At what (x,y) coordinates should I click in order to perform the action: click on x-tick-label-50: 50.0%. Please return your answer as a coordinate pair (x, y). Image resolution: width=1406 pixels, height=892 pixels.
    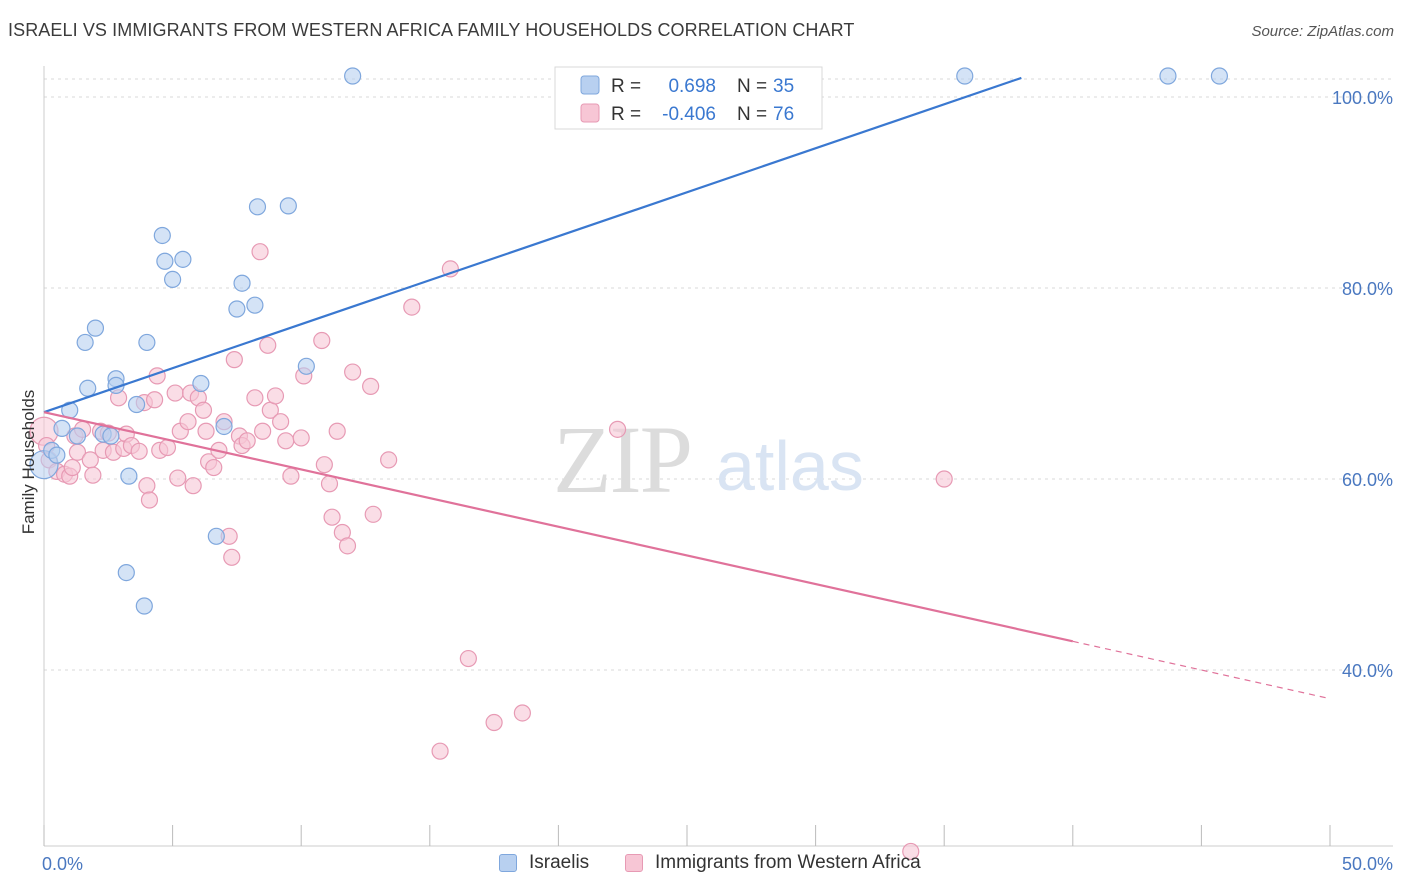
    Looking at the image, I should click on (1367, 864).